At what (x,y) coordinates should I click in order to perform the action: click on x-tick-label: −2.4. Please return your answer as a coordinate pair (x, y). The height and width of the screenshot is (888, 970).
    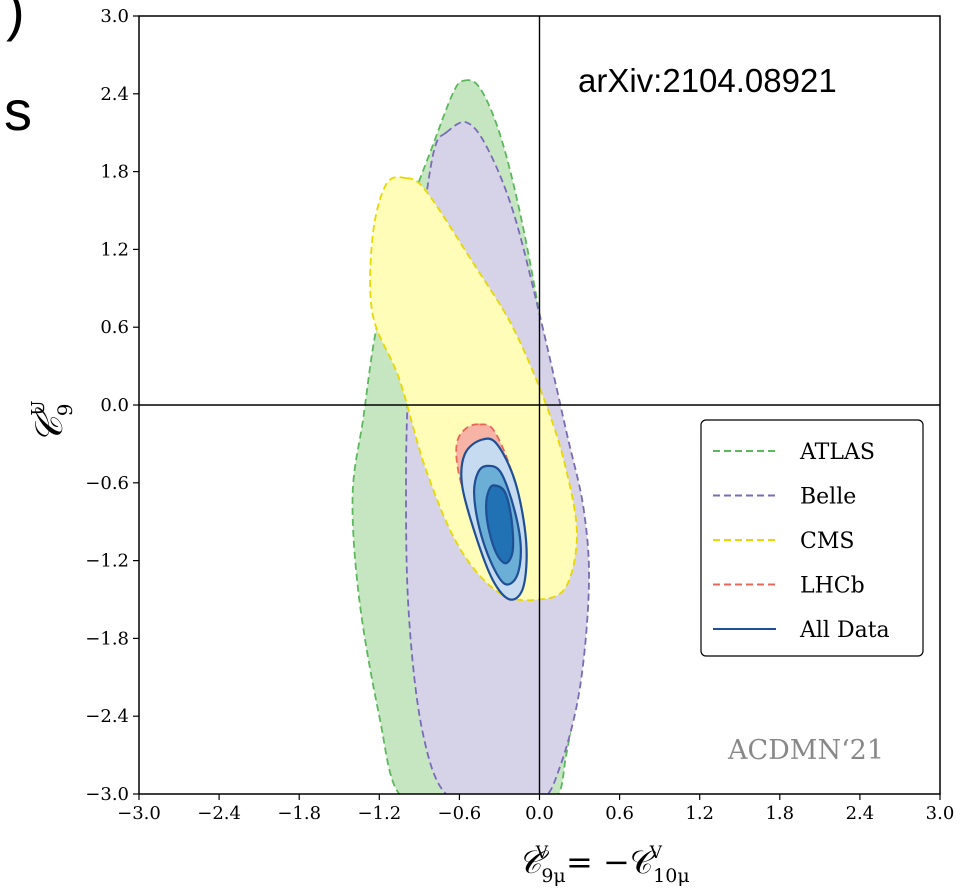
    Looking at the image, I should click on (219, 813).